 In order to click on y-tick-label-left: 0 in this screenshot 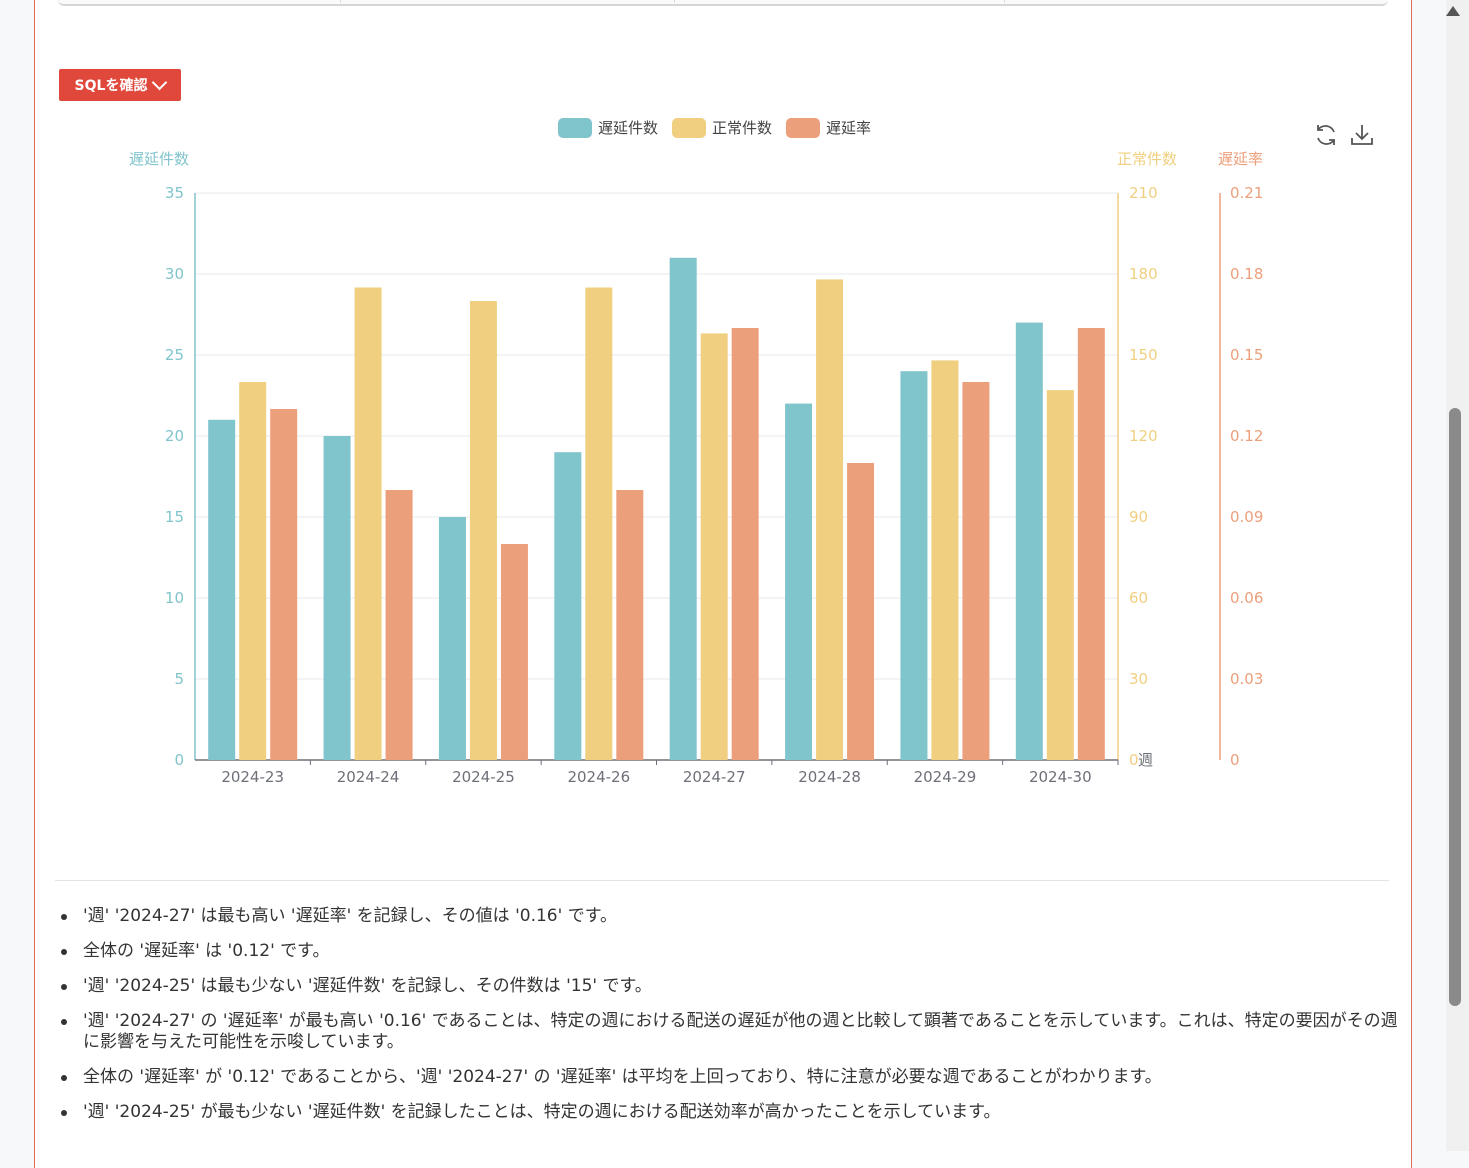, I will do `click(179, 760)`.